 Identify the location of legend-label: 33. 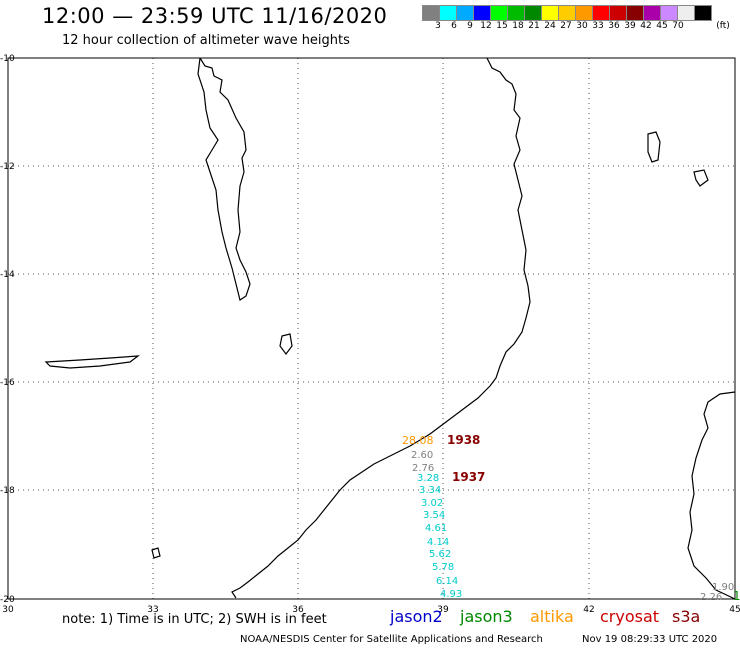
(598, 26).